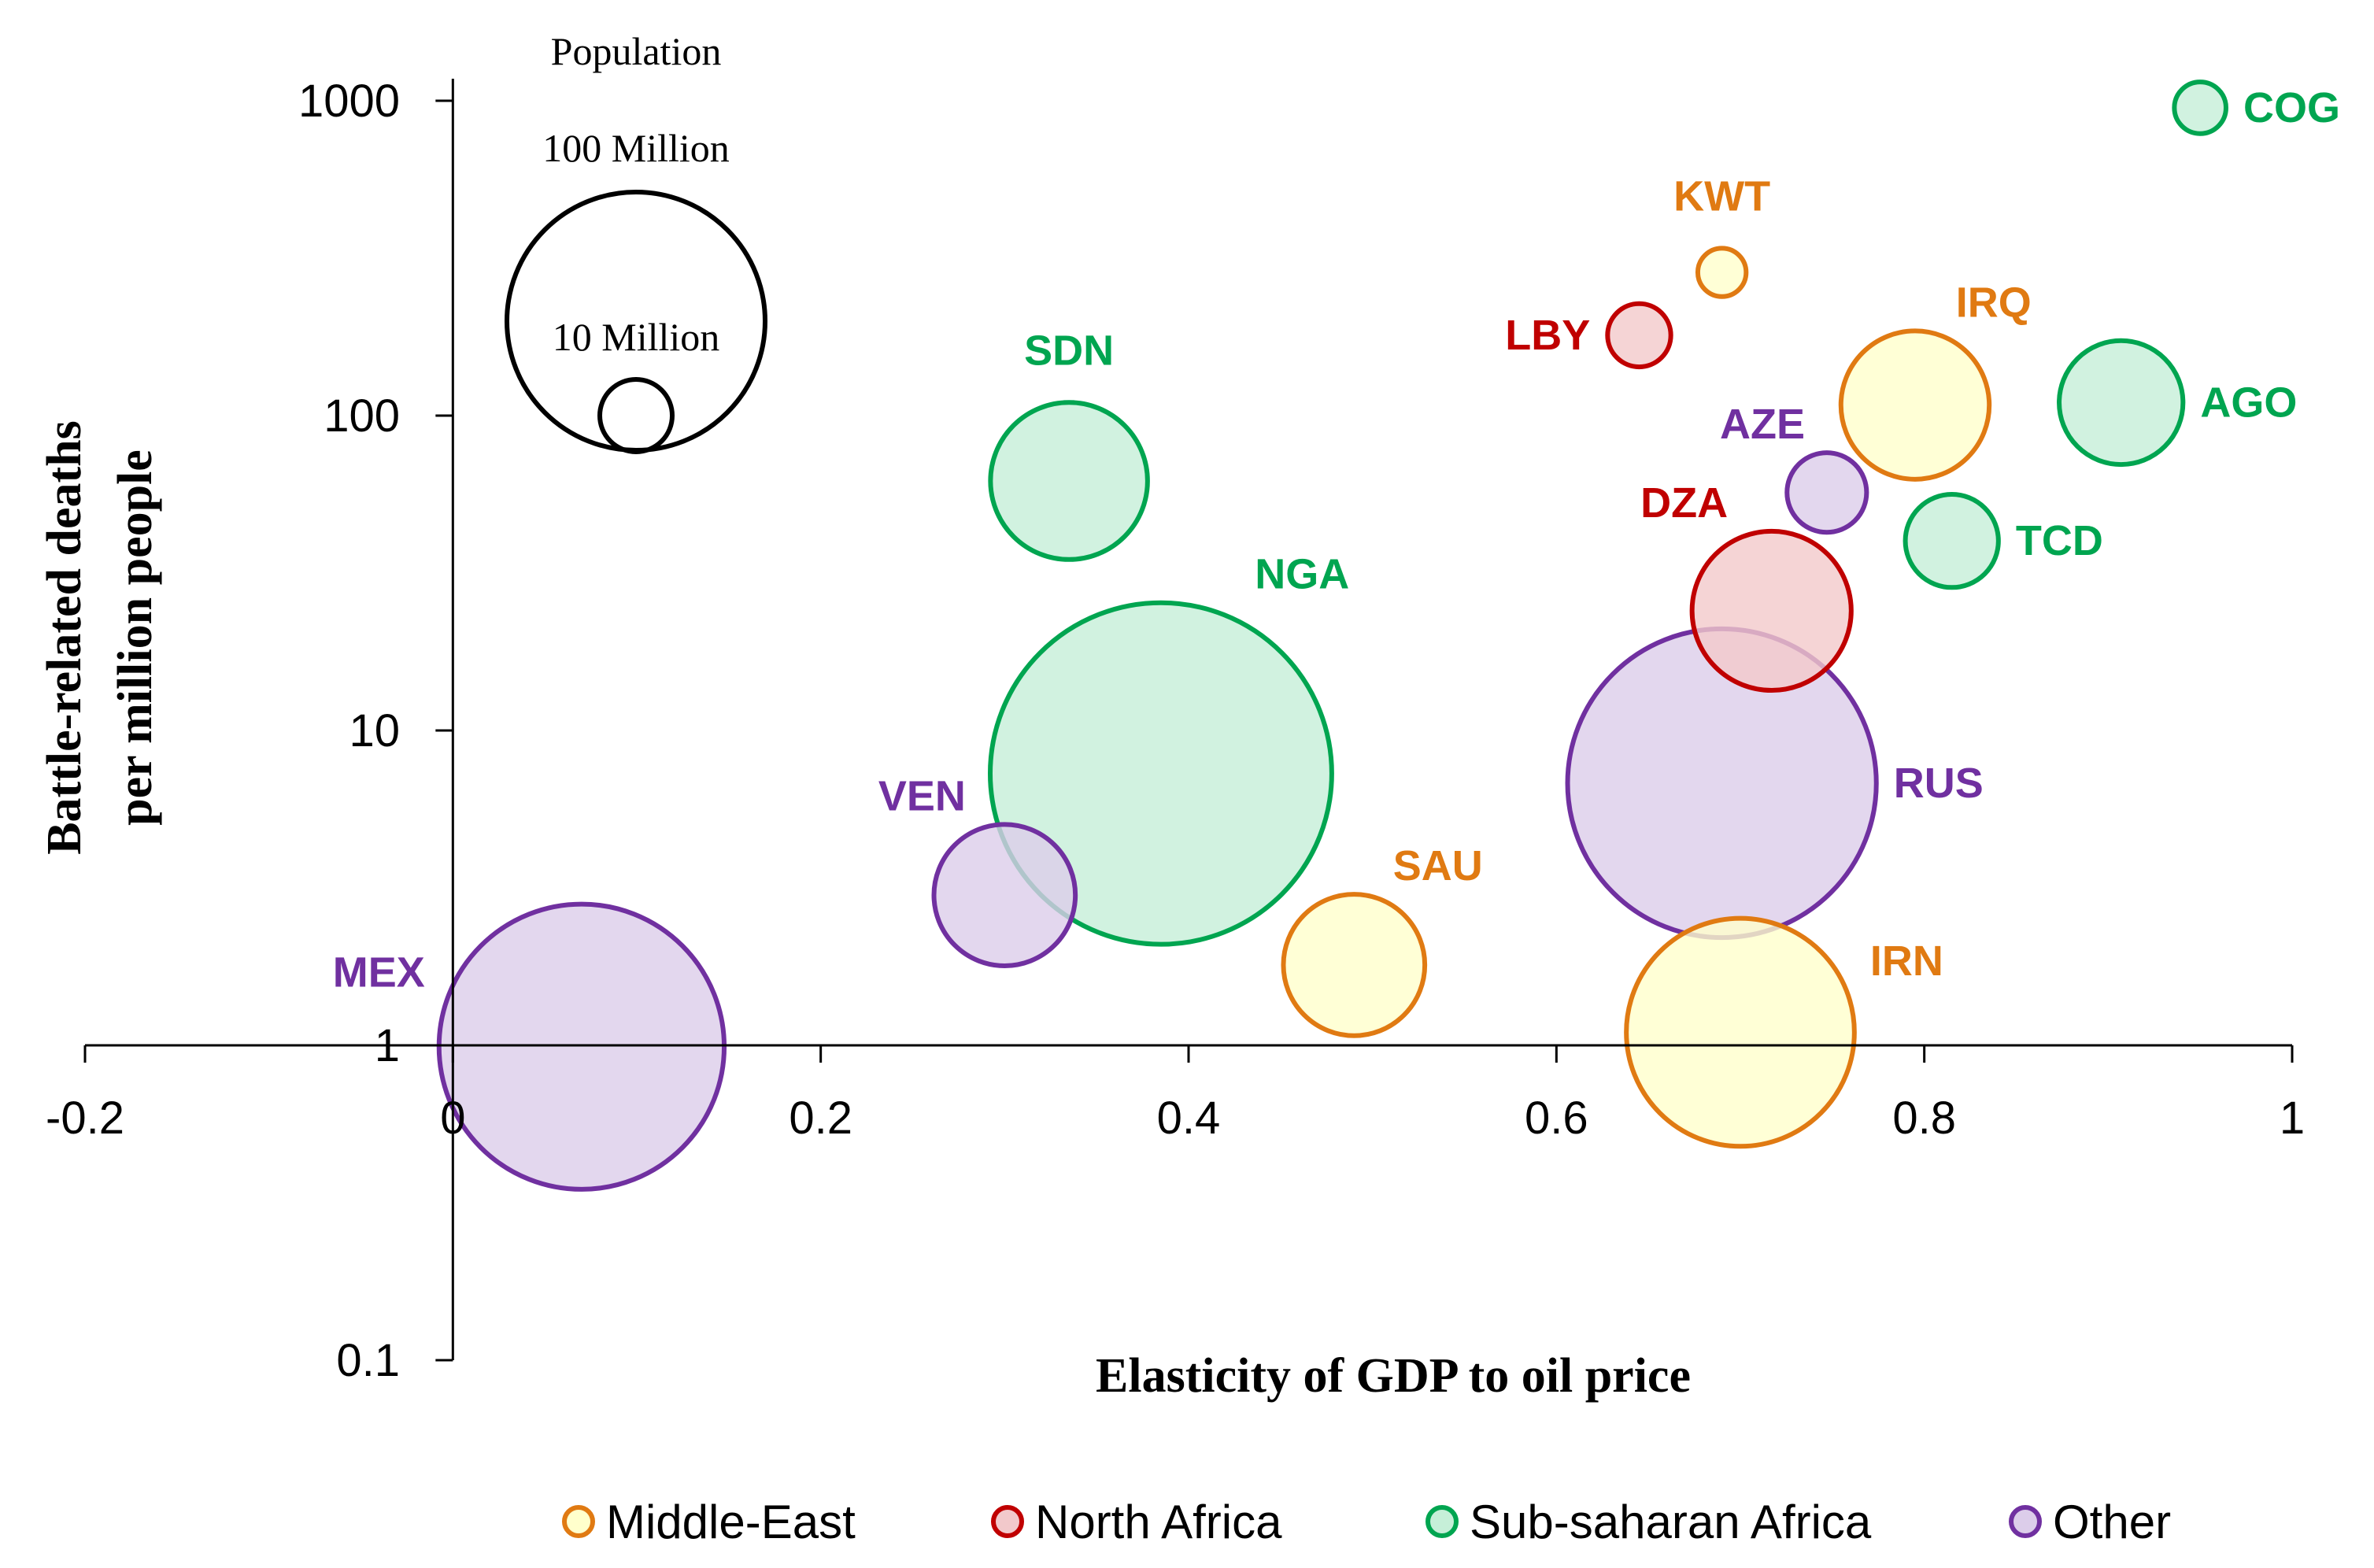 The width and height of the screenshot is (2374, 1568). Describe the element at coordinates (636, 148) in the screenshot. I see `size-key-label-large: 100 Million` at that location.